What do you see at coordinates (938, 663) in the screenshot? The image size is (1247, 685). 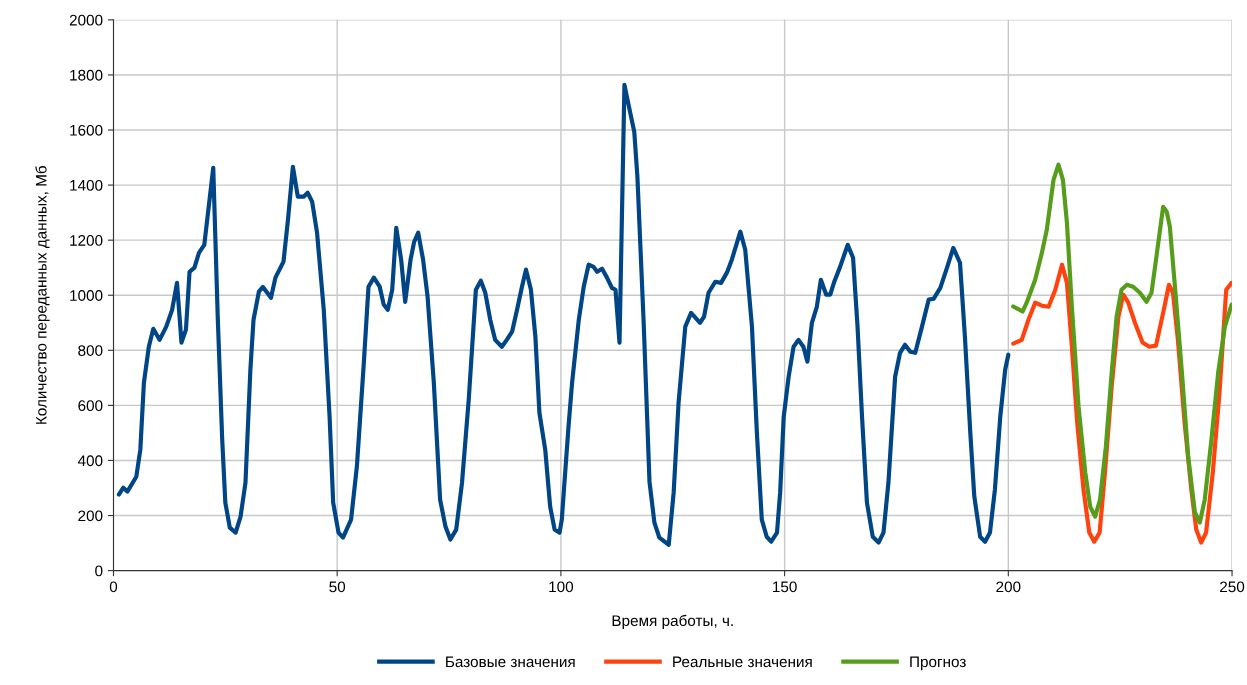 I see `legend-label: Прогноз` at bounding box center [938, 663].